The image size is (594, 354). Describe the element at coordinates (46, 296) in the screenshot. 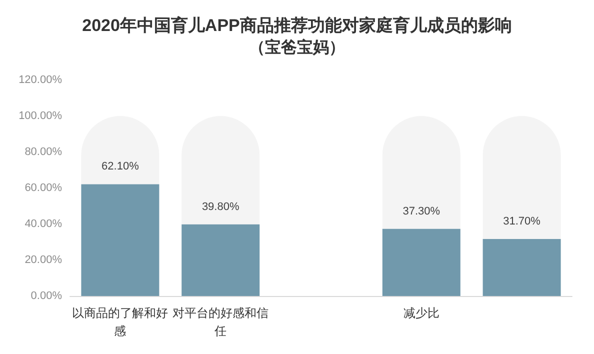

I see `y-tick-label: 0.00%` at that location.